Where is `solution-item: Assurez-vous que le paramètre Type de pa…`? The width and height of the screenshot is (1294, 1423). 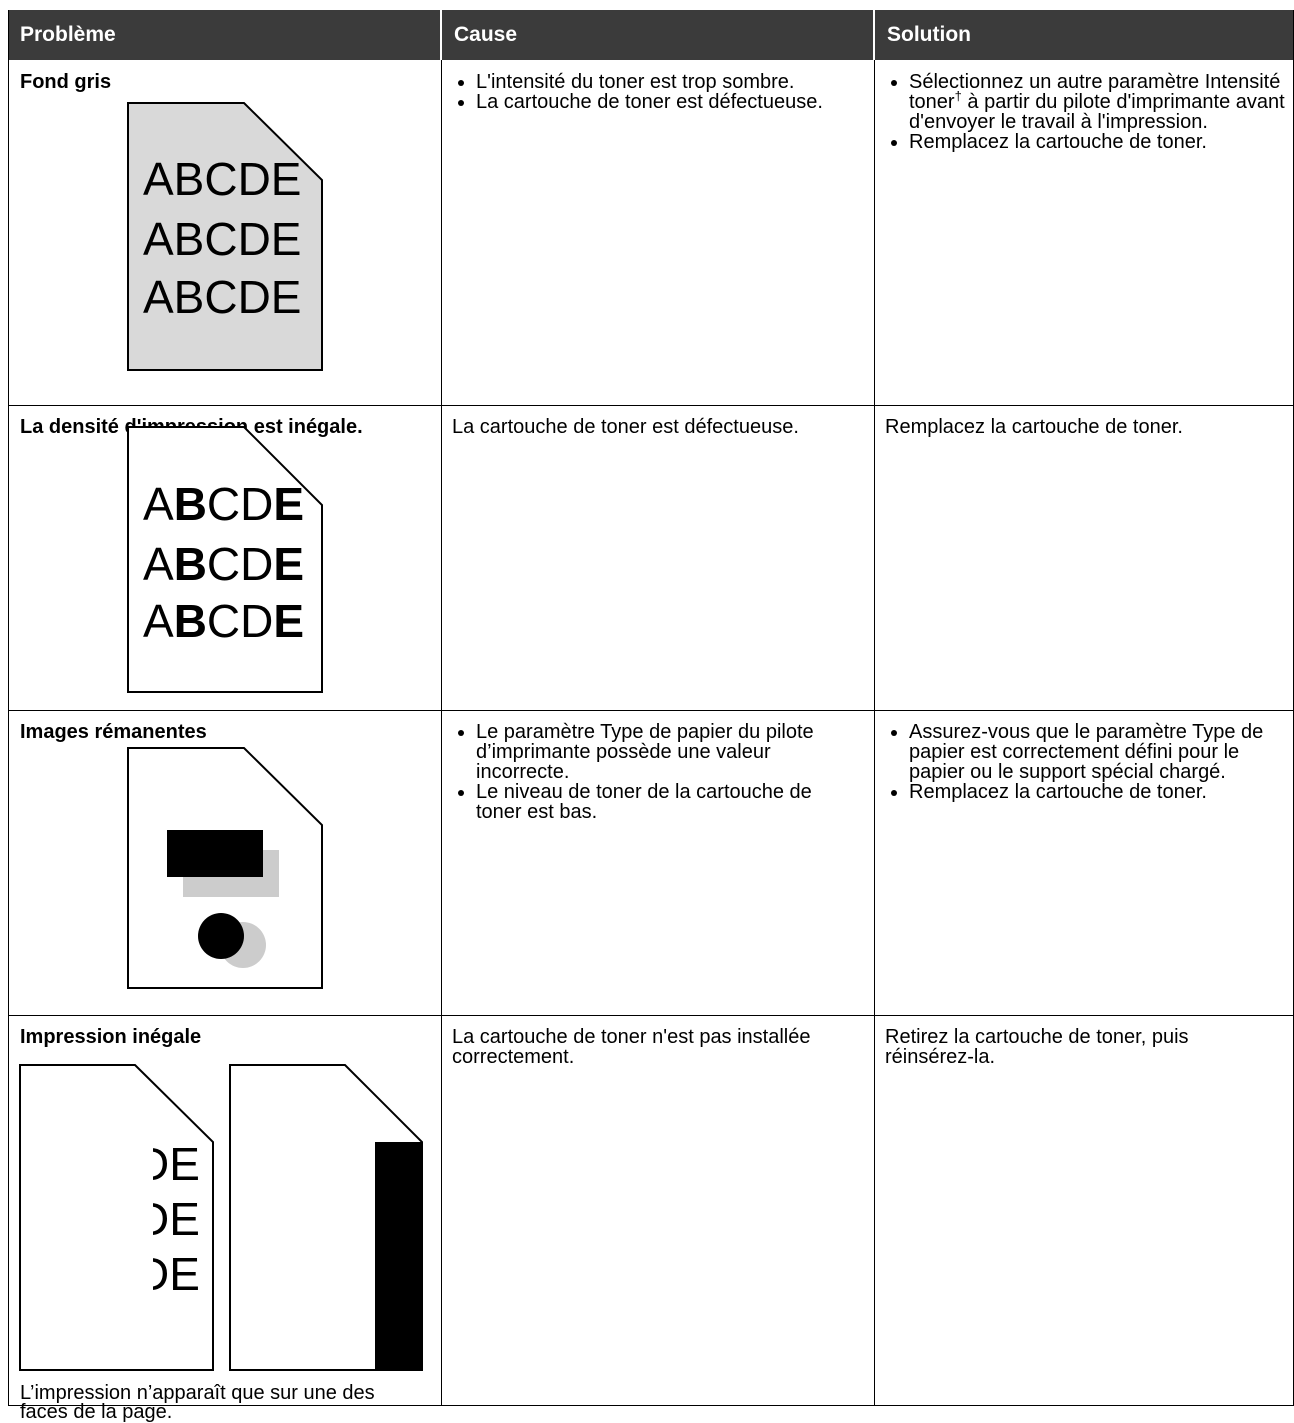
solution-item: Assurez-vous que le paramètre Type de pa… is located at coordinates (1097, 752).